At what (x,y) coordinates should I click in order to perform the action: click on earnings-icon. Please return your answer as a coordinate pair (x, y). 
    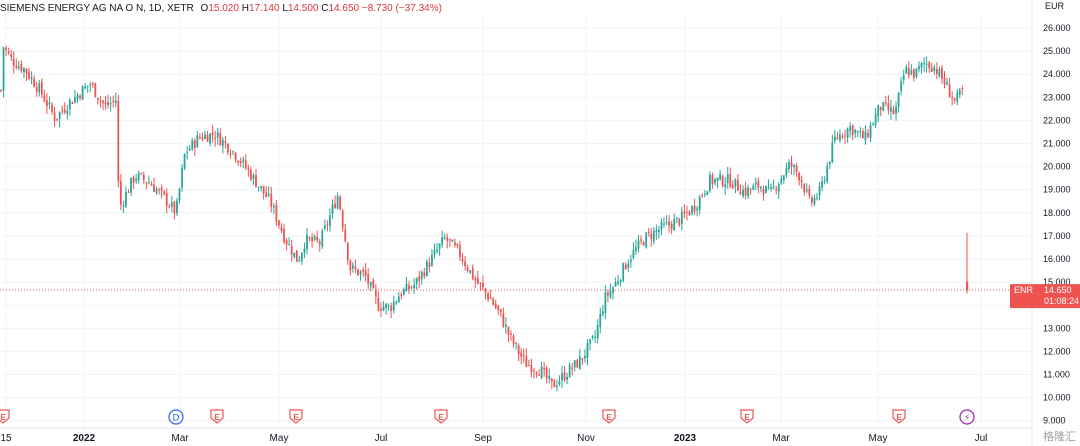
    Looking at the image, I should click on (899, 416).